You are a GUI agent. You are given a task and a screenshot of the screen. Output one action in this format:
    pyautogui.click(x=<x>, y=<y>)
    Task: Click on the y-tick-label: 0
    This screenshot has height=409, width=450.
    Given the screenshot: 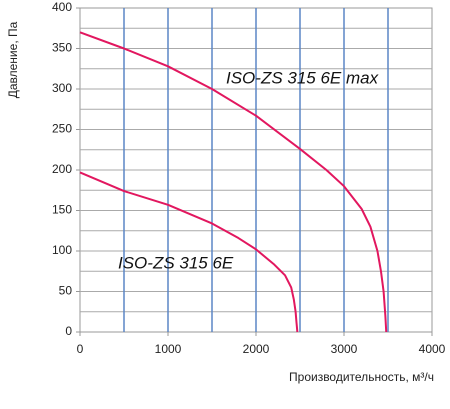 What is the action you would take?
    pyautogui.click(x=68, y=331)
    